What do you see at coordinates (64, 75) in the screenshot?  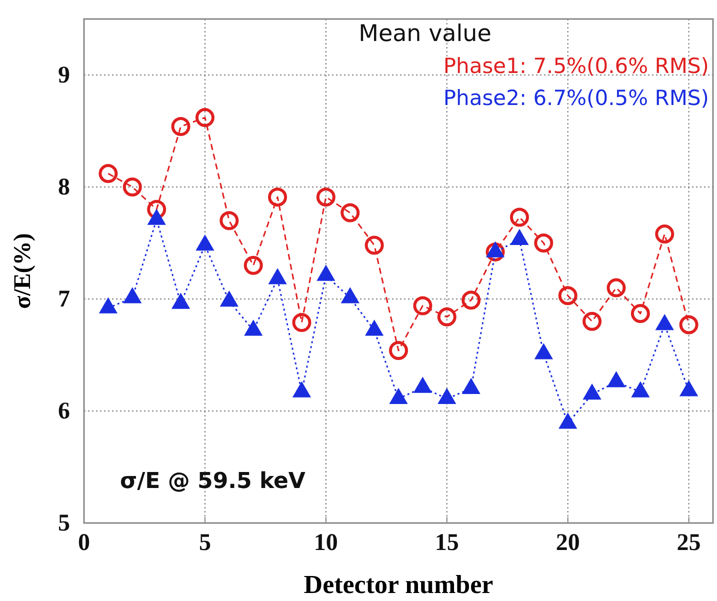 I see `y-tick-label: 9` at bounding box center [64, 75].